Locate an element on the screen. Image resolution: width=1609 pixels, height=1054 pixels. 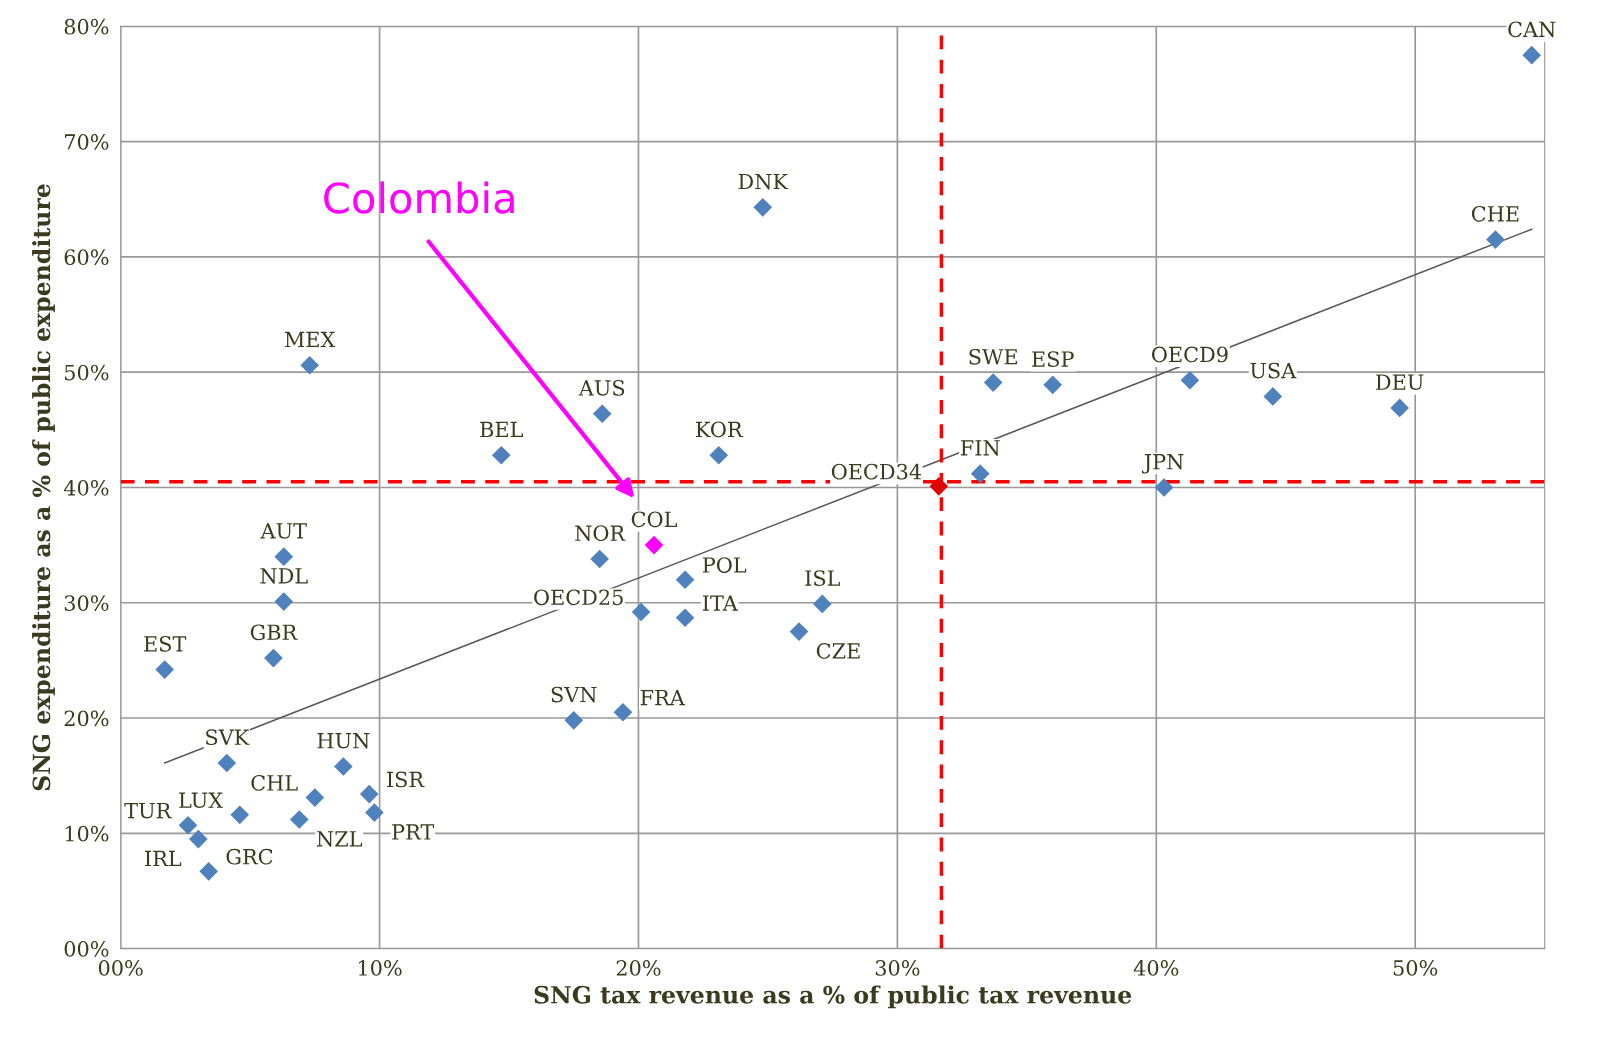
annotation: ITA is located at coordinates (720, 603).